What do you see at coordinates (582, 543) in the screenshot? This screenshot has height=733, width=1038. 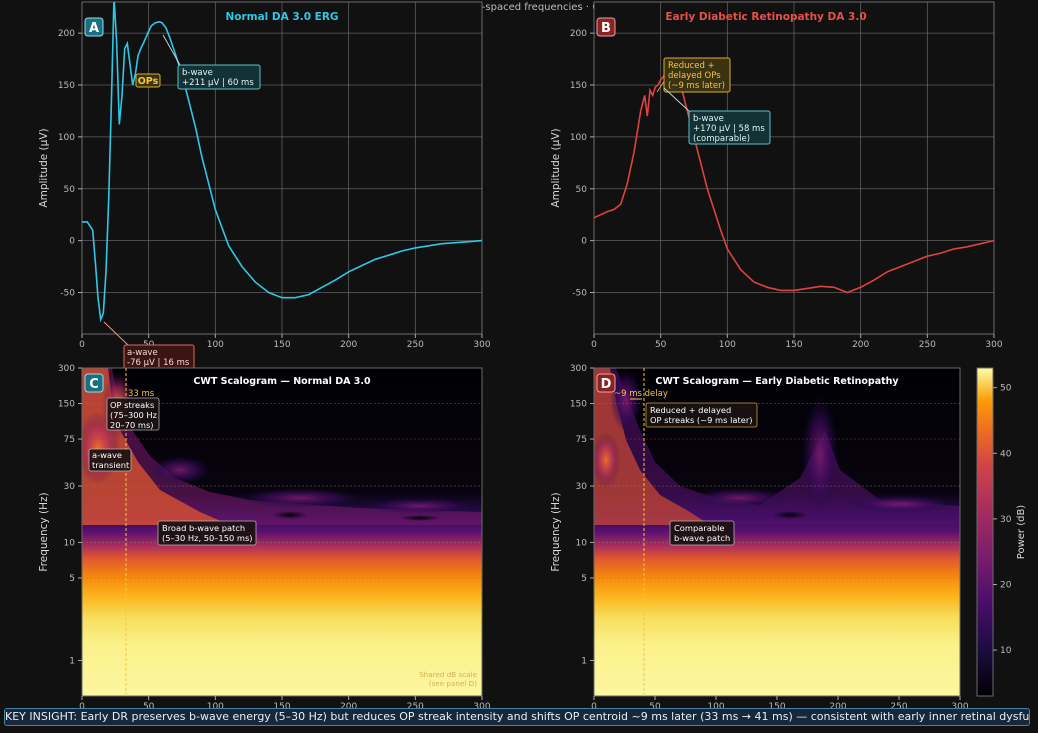 I see `y-tick-label: 10` at bounding box center [582, 543].